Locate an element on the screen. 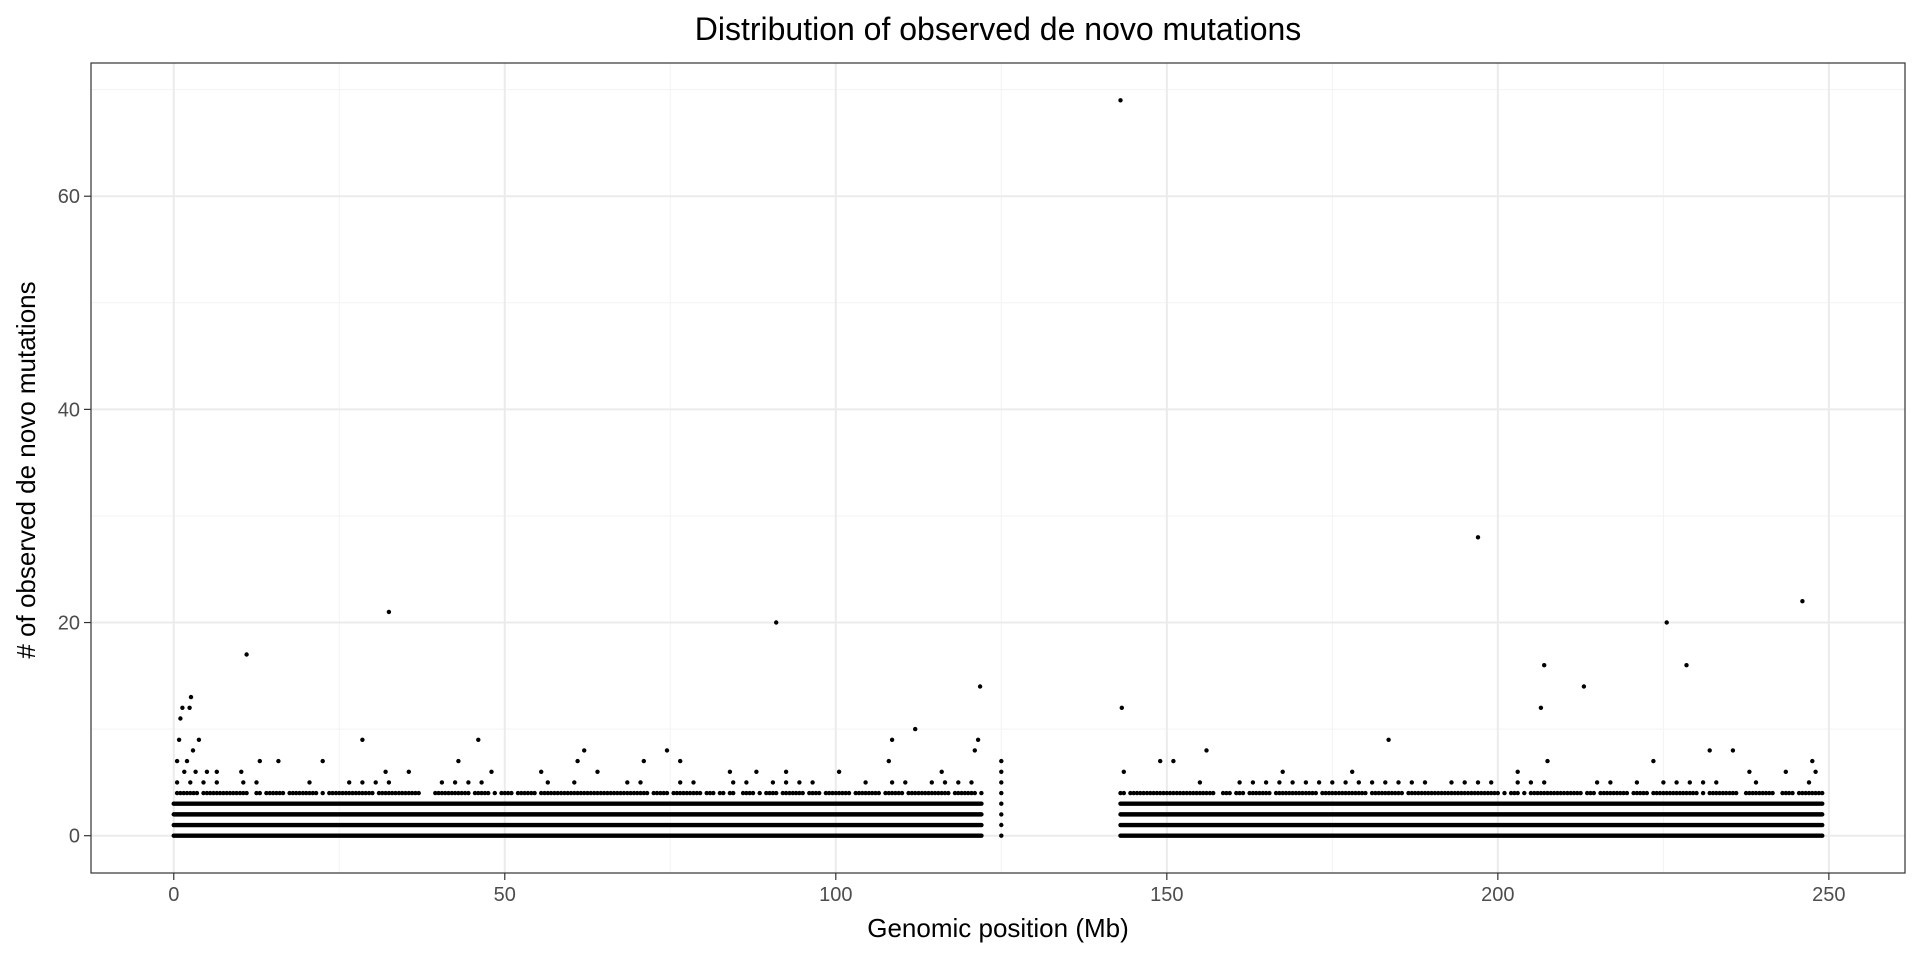 The width and height of the screenshot is (1920, 960). x-axis-title: Genomic position (Mb) is located at coordinates (998, 928).